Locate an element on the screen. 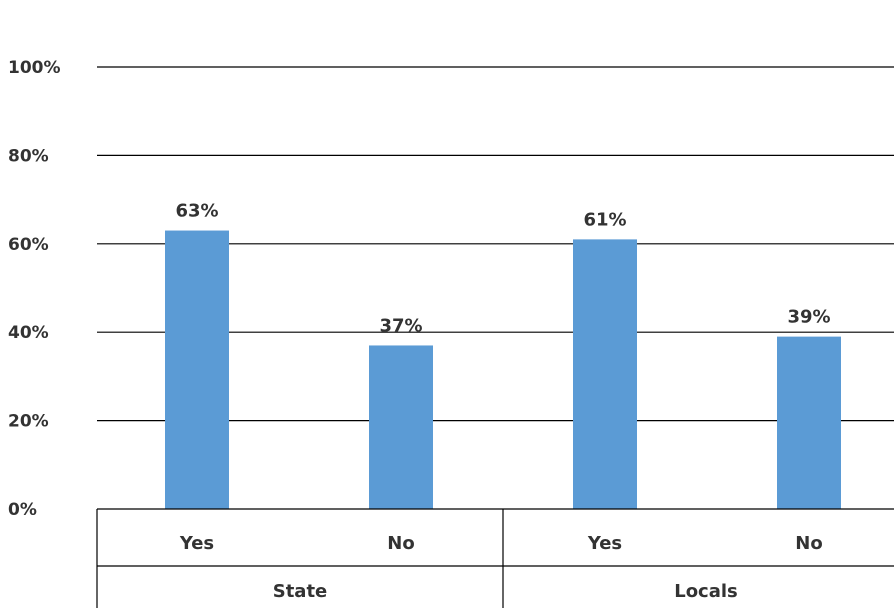  y-tick-label: 100% is located at coordinates (34, 68).